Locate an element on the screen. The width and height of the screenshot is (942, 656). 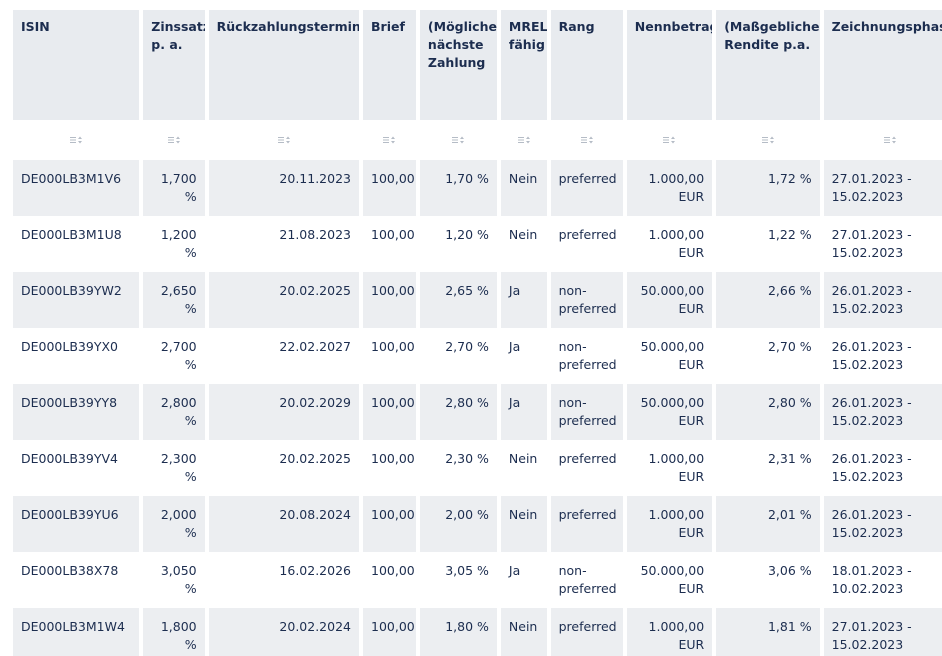
column-header: (Maßgebliche) Rendite p.a. is located at coordinates (768, 65).